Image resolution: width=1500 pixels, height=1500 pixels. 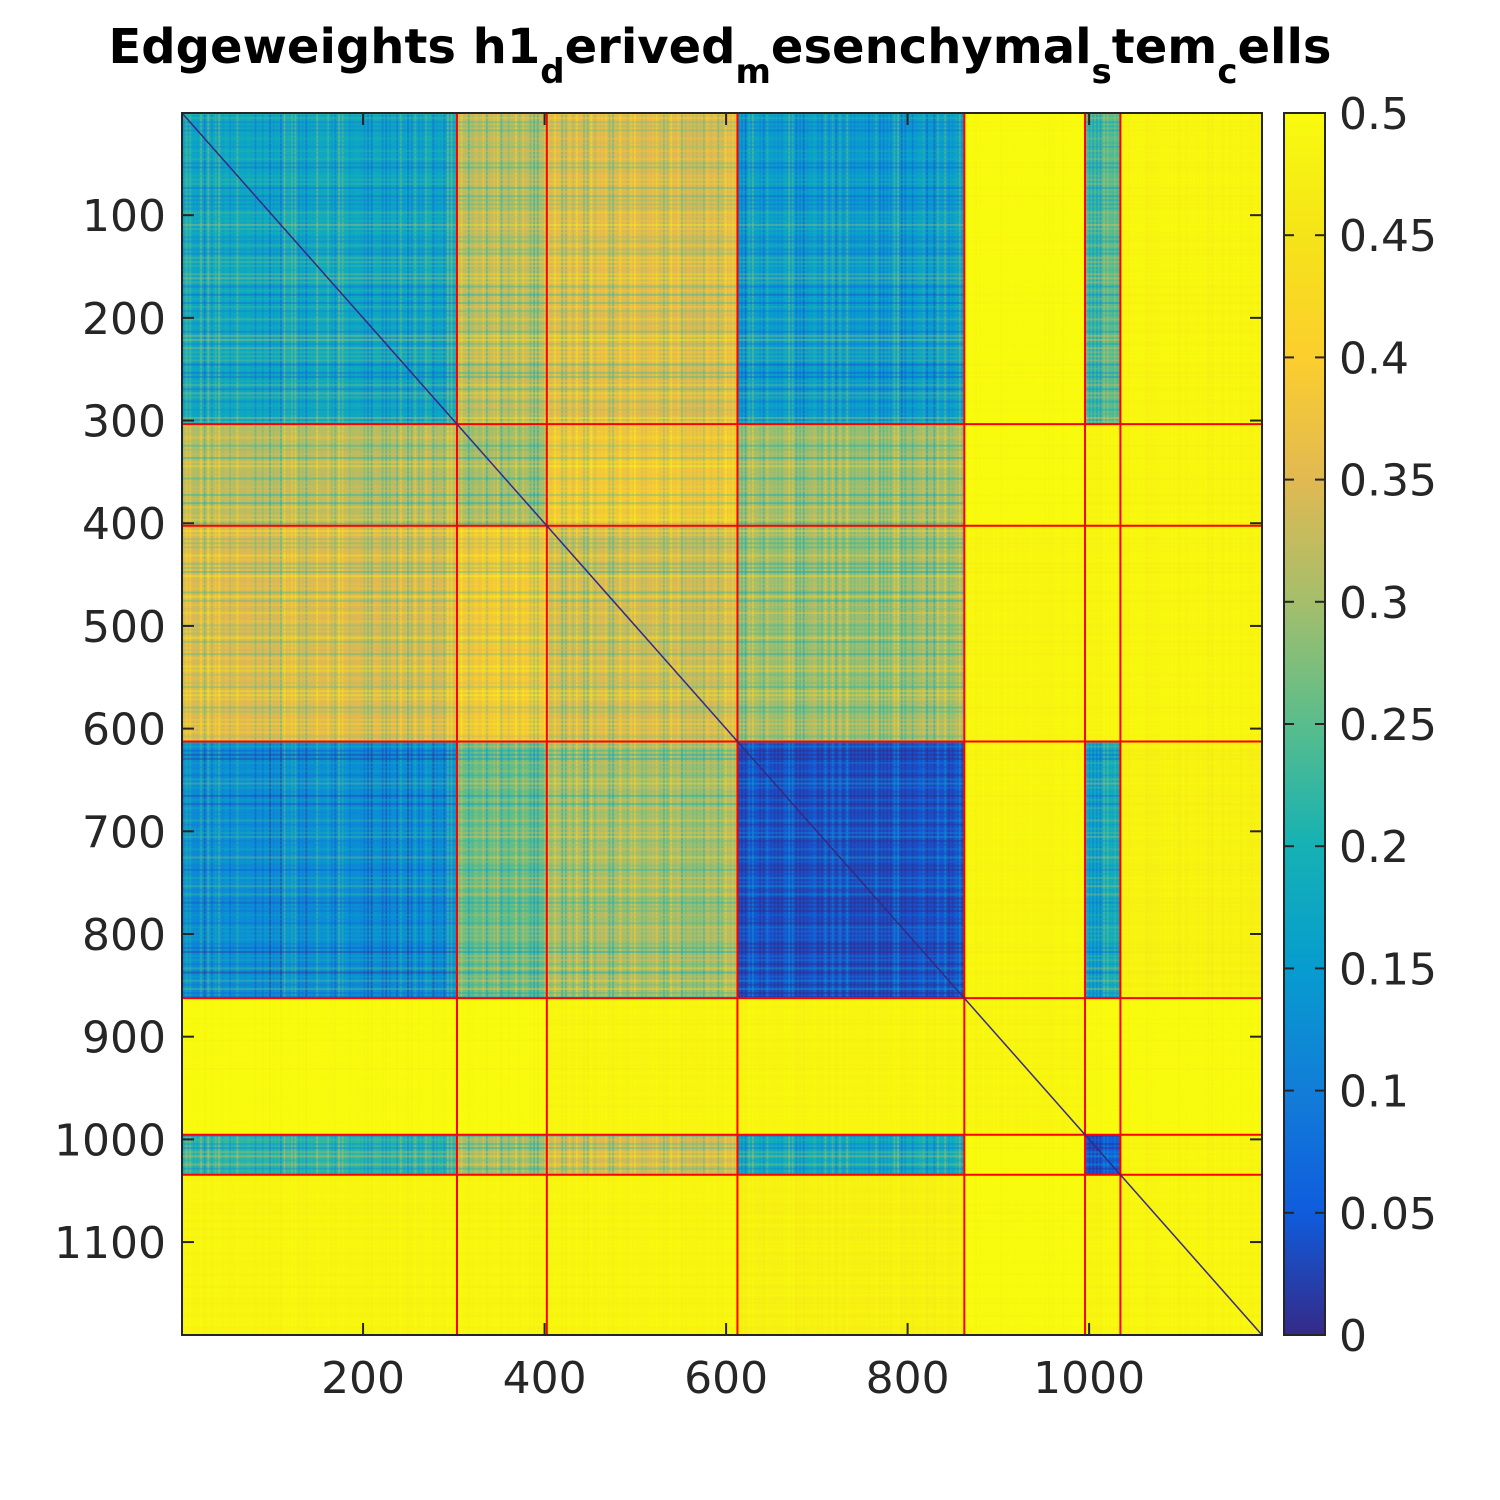 I want to click on y-tick-label: 1100, so click(x=110, y=1243).